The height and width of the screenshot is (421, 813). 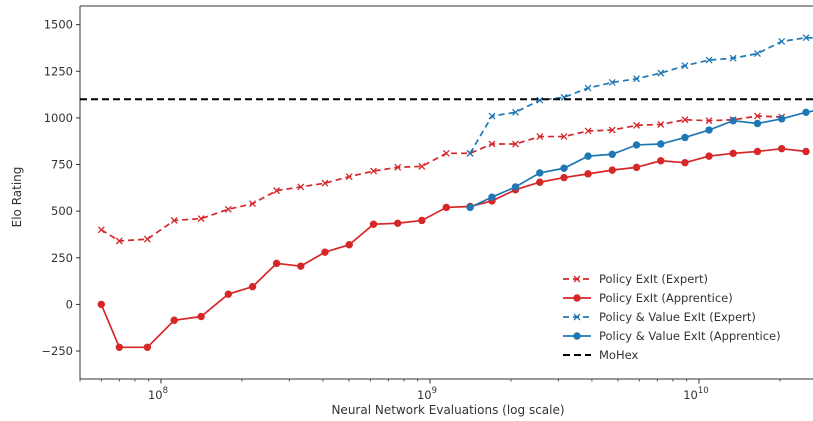 What do you see at coordinates (62, 211) in the screenshot?
I see `y-tick-label: 500` at bounding box center [62, 211].